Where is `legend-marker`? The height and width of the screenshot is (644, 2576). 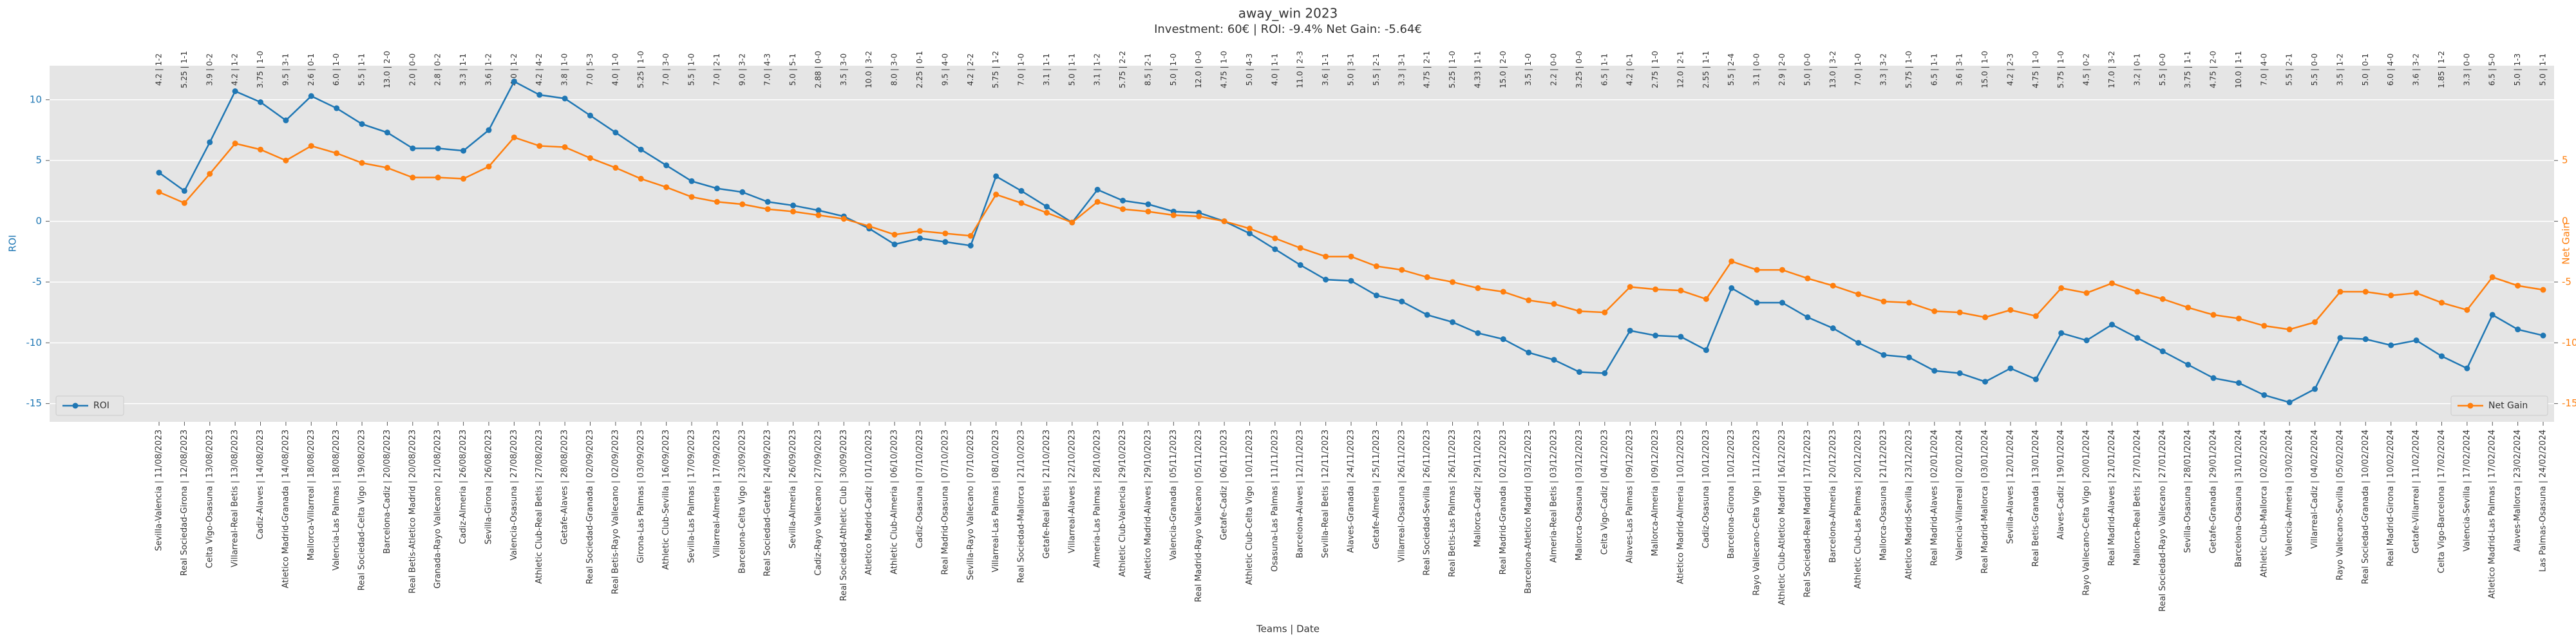
legend-marker is located at coordinates (75, 405).